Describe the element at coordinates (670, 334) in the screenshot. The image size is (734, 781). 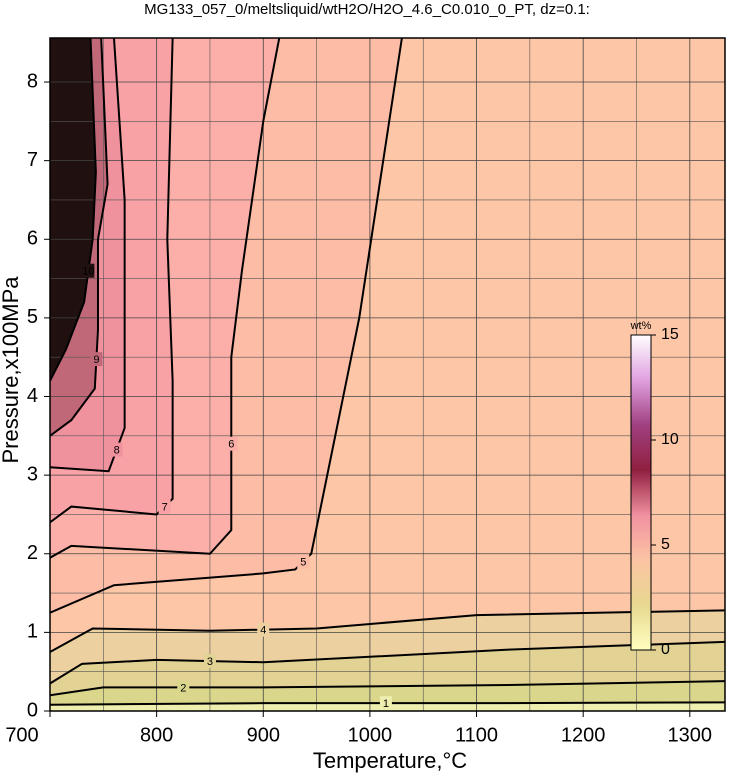
I see `colorbar-tick-label: 15` at that location.